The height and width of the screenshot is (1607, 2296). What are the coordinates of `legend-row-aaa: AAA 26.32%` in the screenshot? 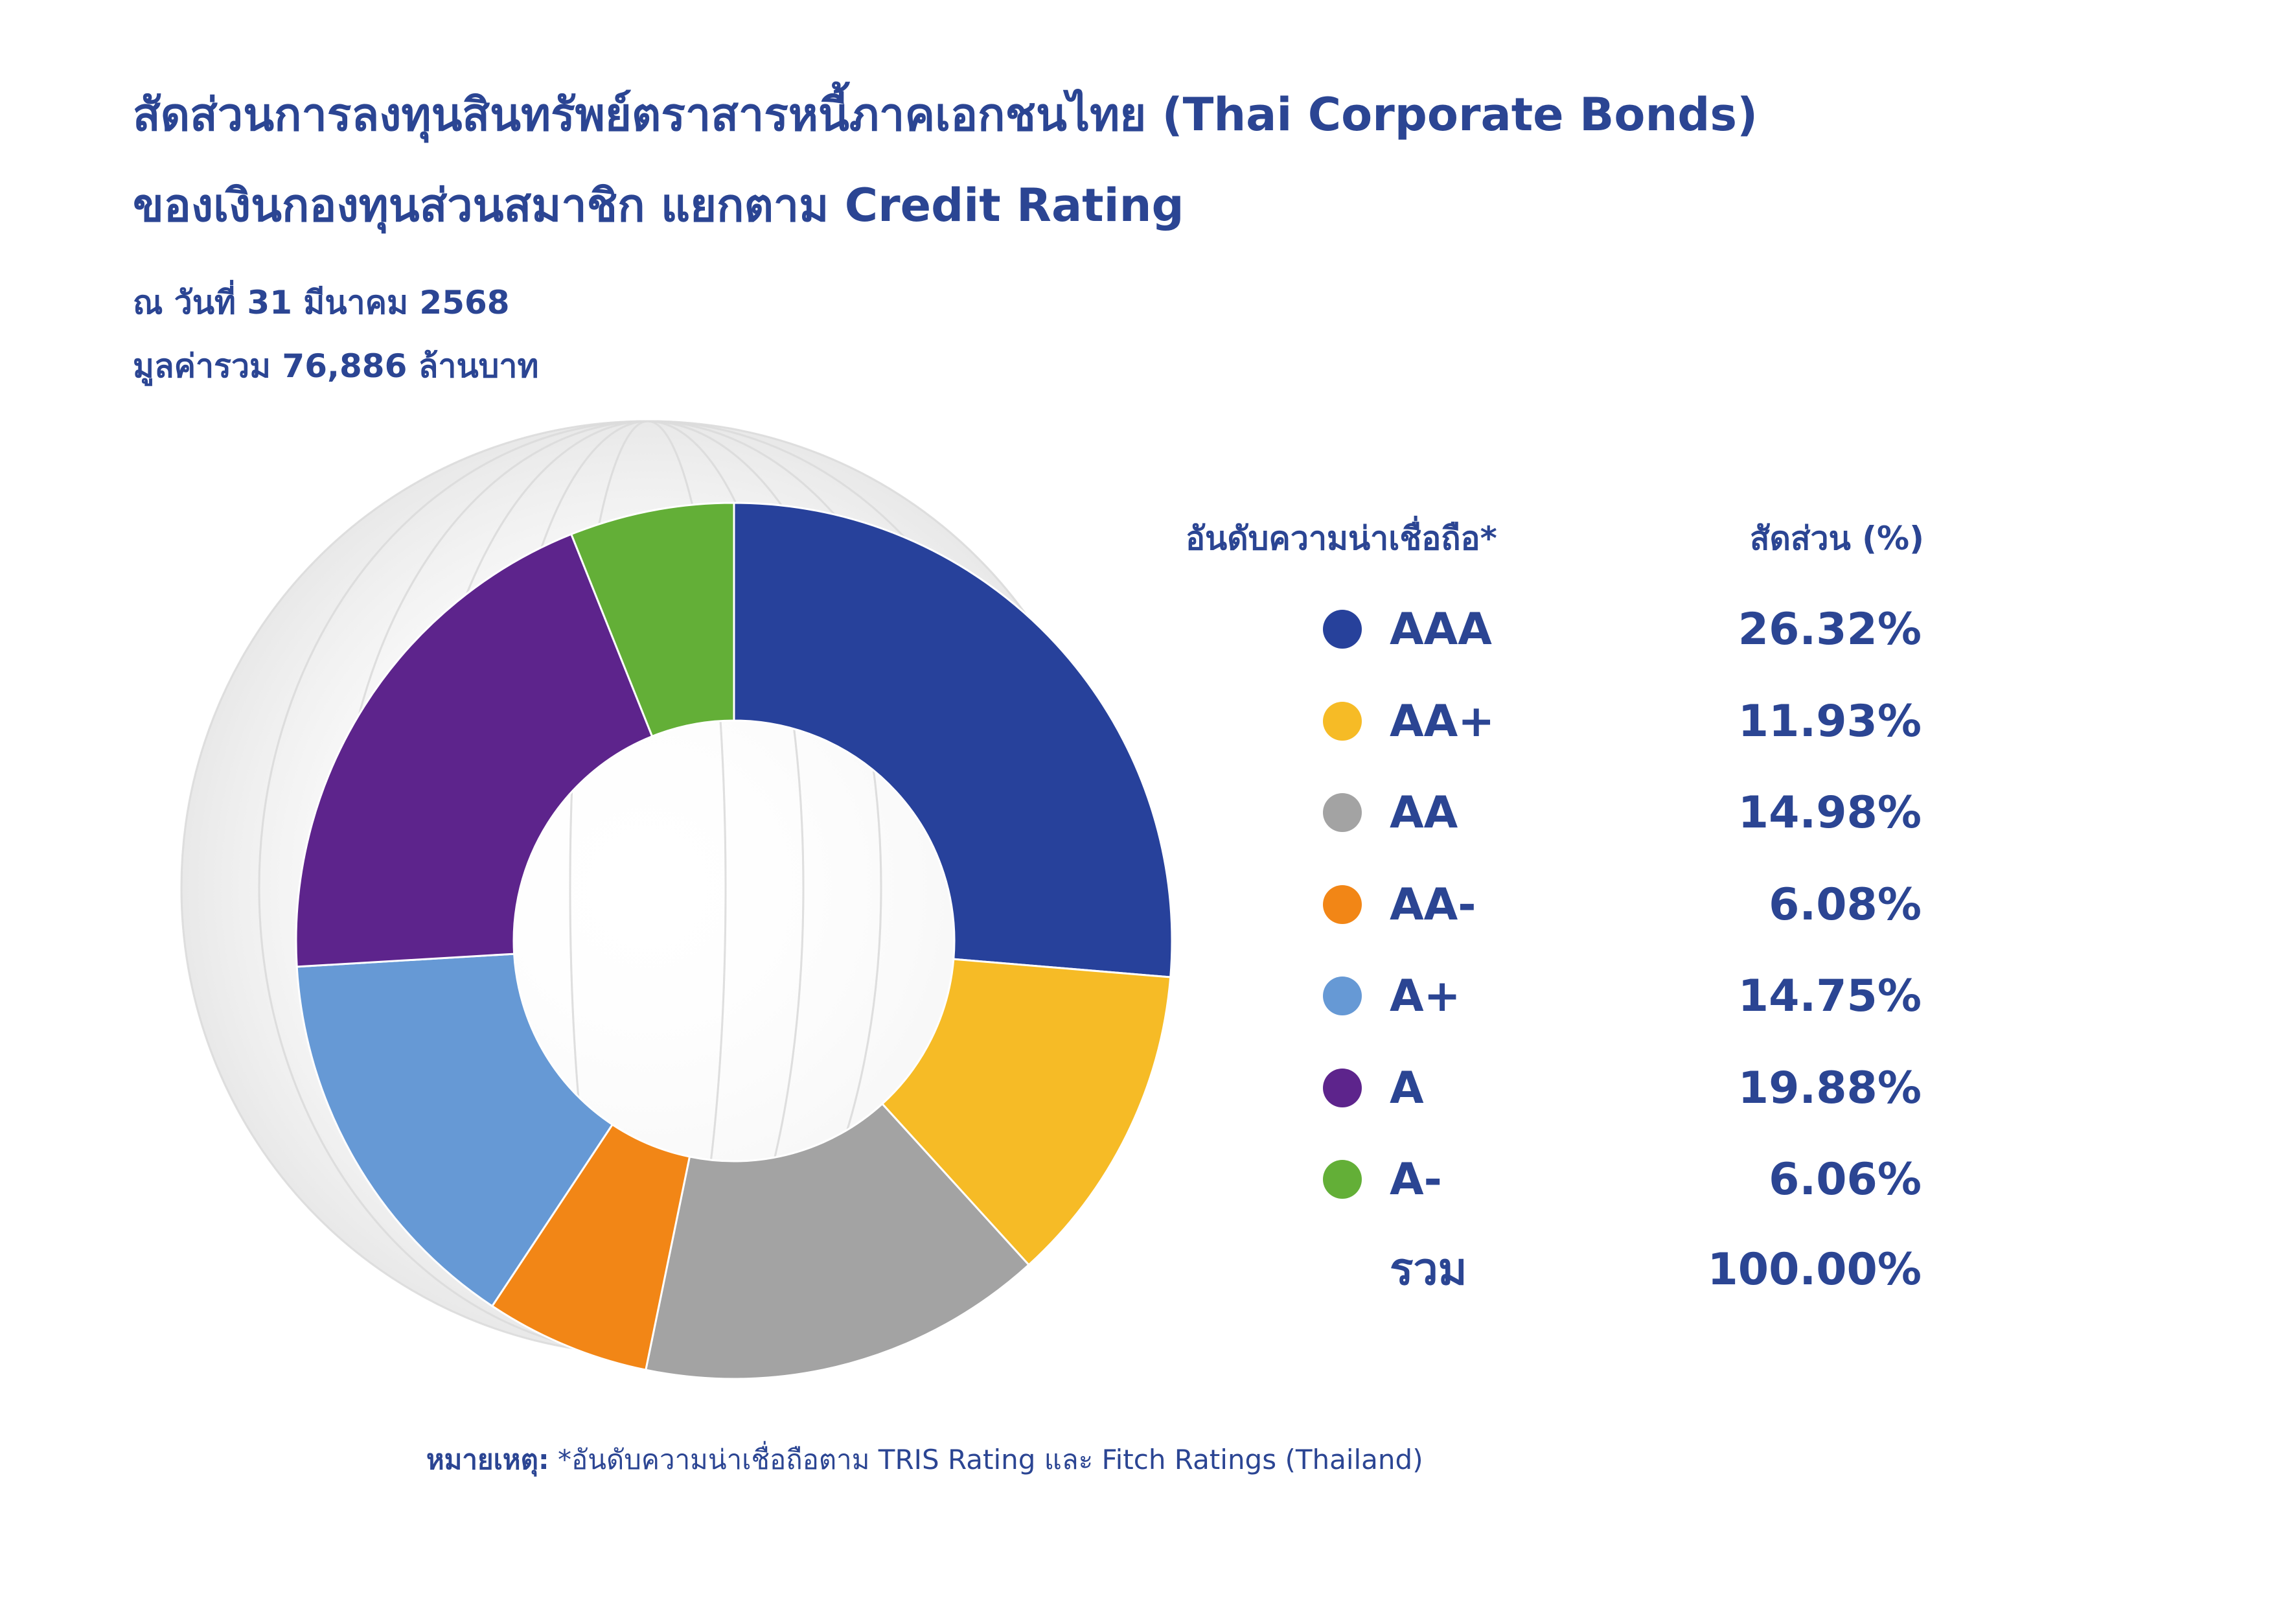 It's located at (1148, 629).